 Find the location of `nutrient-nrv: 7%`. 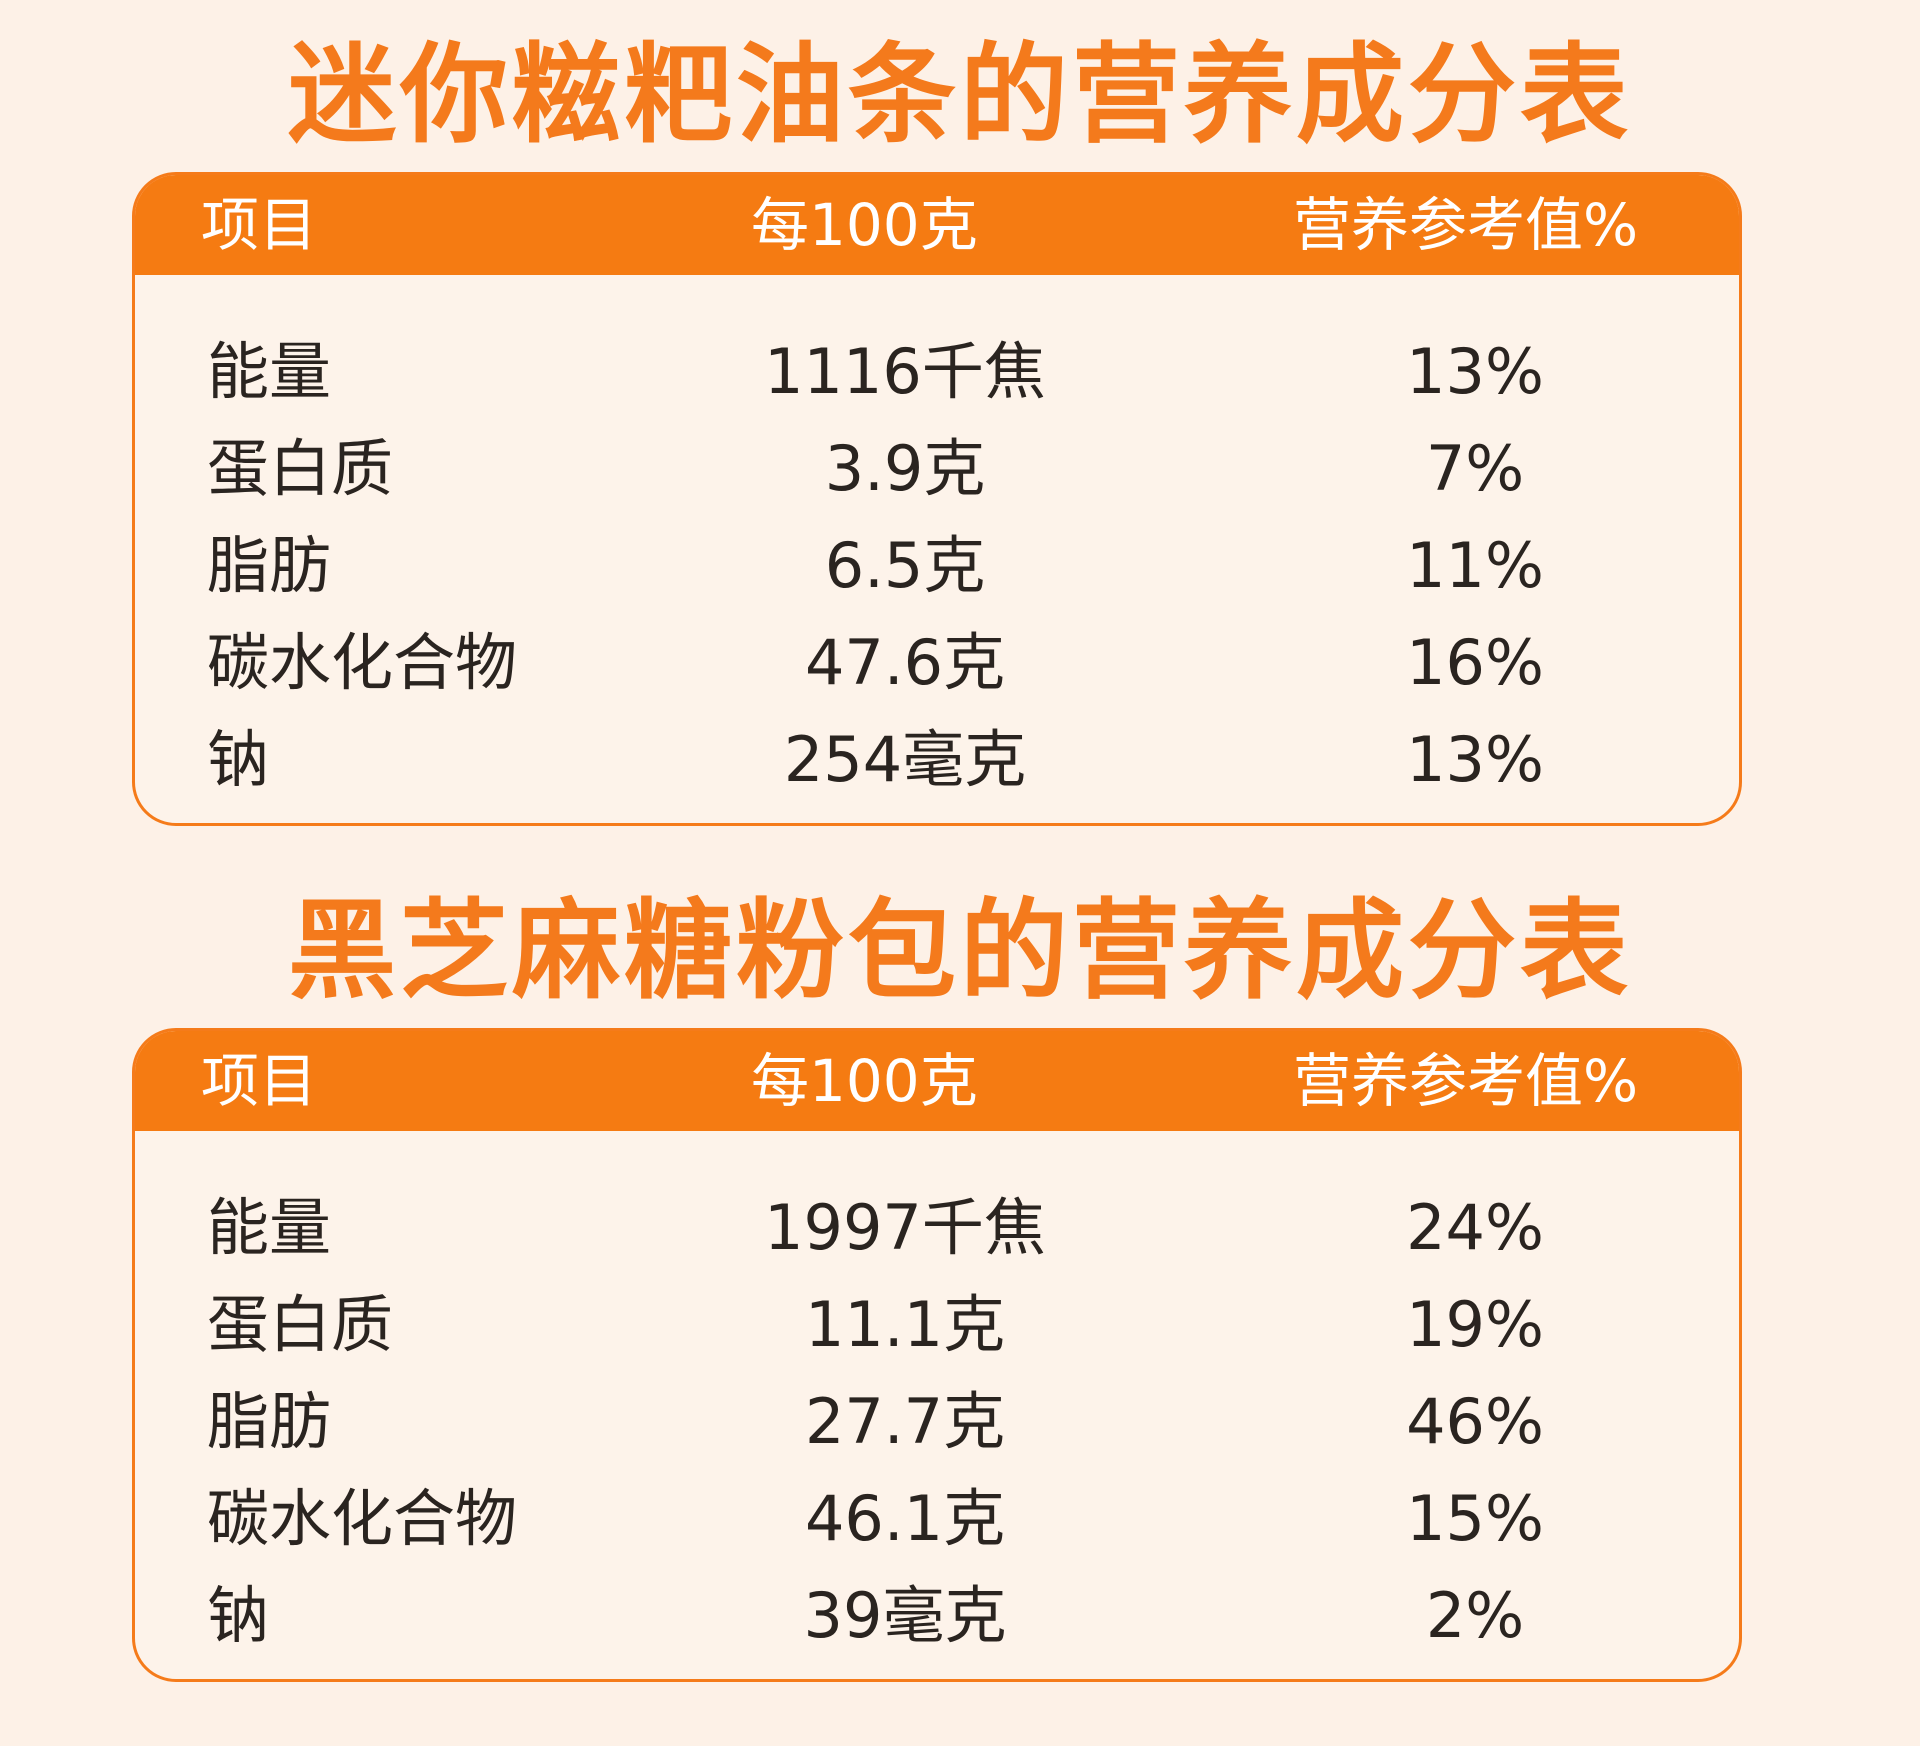

nutrient-nrv: 7% is located at coordinates (1475, 468).